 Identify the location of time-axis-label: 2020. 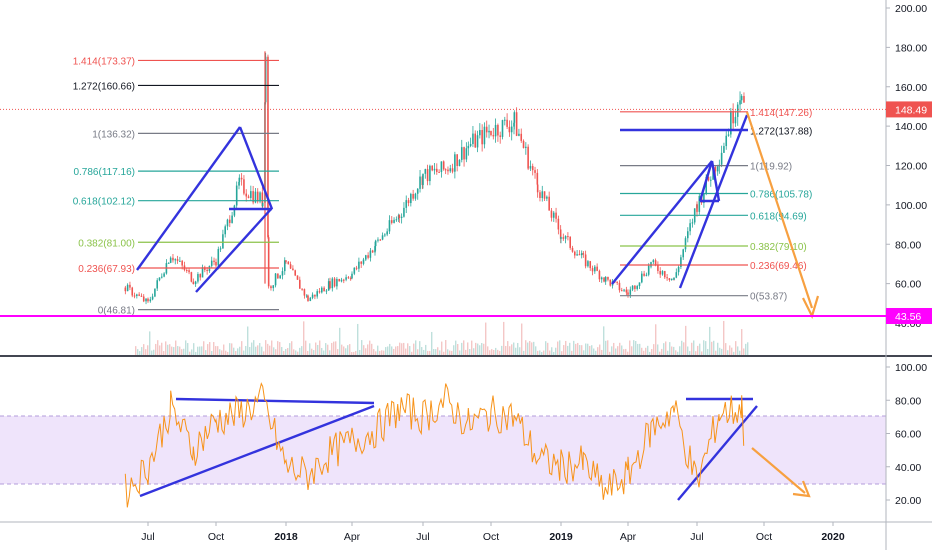
(833, 537).